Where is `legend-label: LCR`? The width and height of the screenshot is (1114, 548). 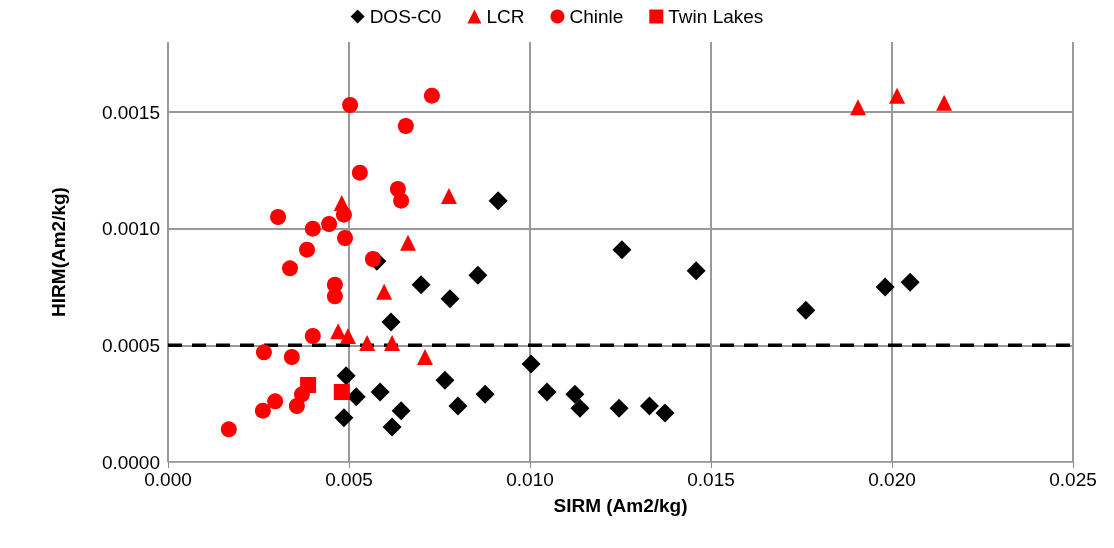
legend-label: LCR is located at coordinates (505, 16).